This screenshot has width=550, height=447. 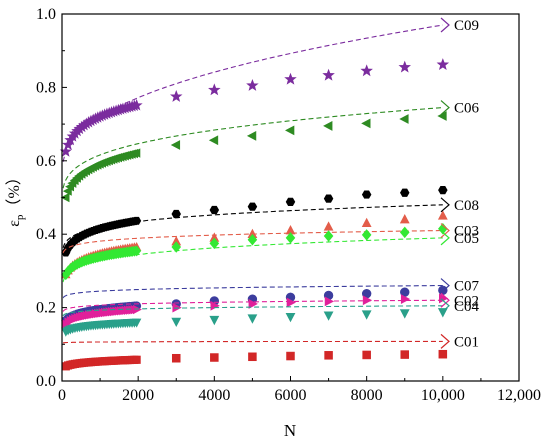 I want to click on x-tick-label: 6000, so click(x=291, y=395).